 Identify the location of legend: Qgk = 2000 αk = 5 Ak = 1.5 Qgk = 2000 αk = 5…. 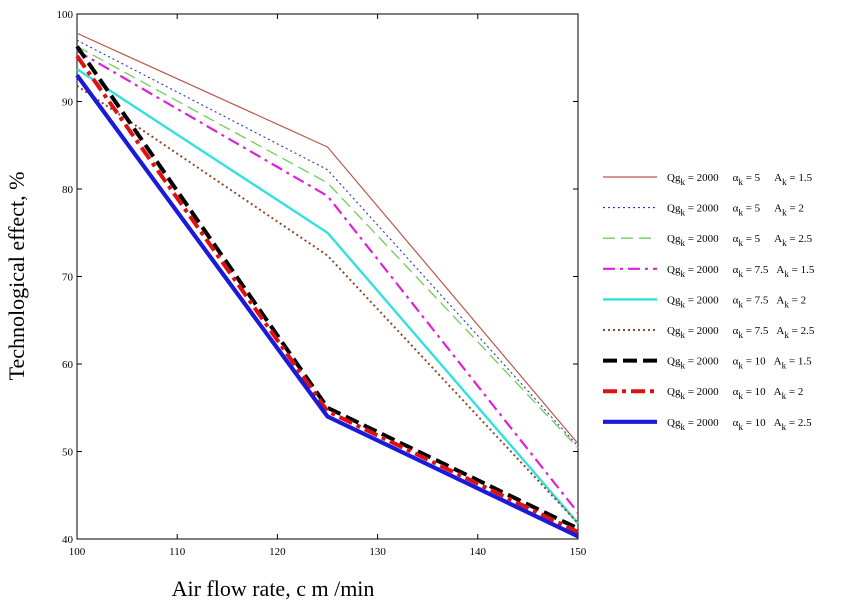
(709, 302).